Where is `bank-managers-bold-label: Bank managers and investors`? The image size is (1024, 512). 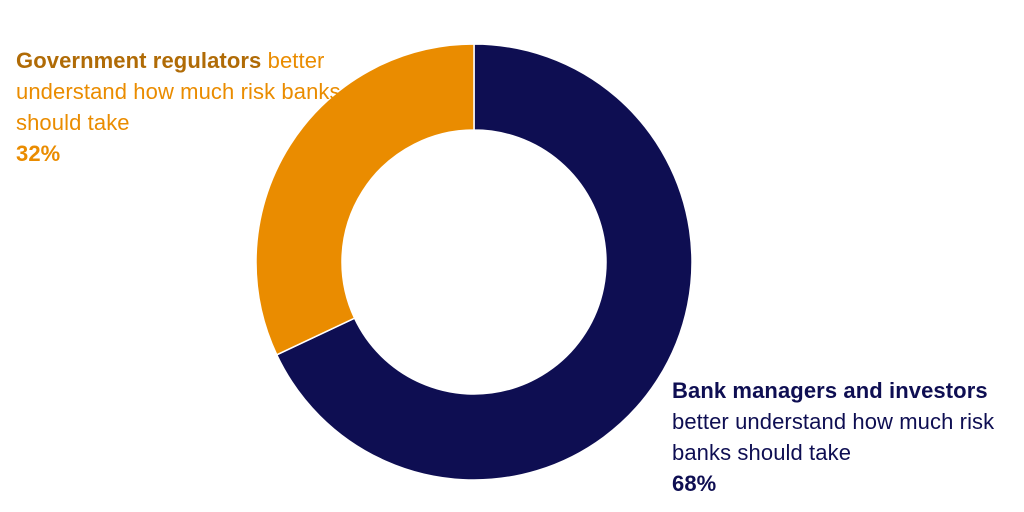 bank-managers-bold-label: Bank managers and investors is located at coordinates (830, 390).